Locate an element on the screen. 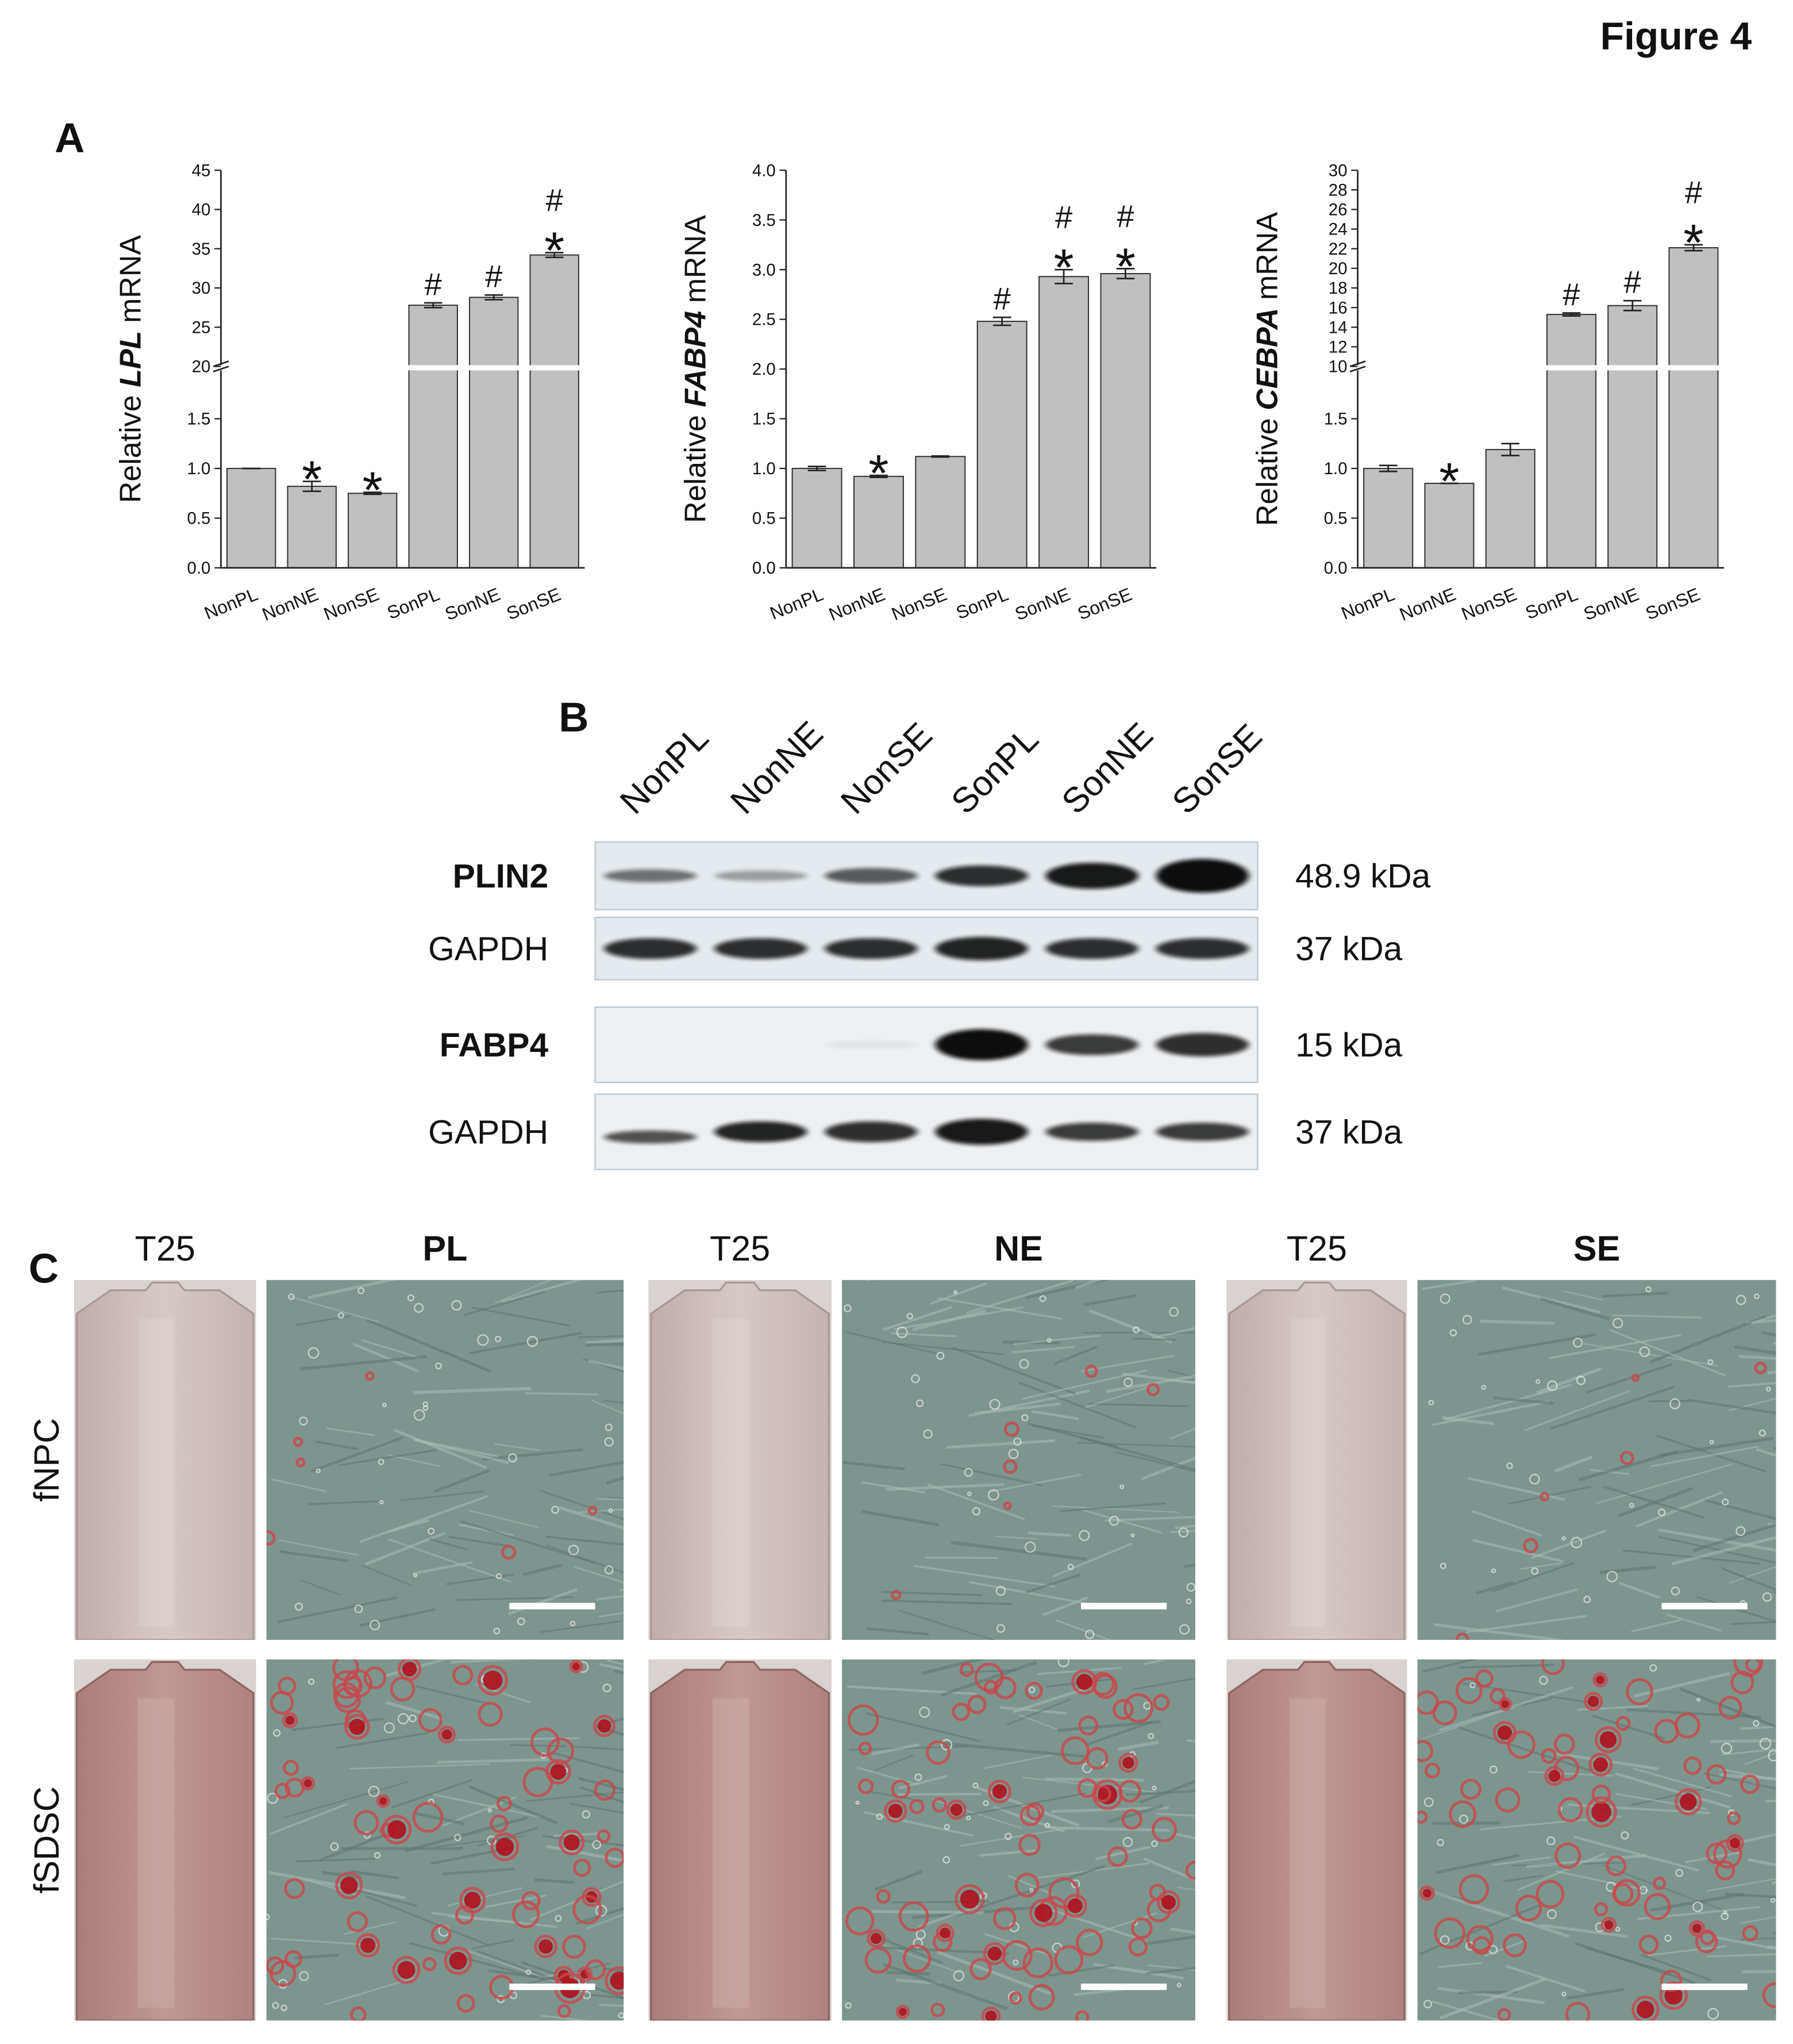  flask is located at coordinates (740, 1460).